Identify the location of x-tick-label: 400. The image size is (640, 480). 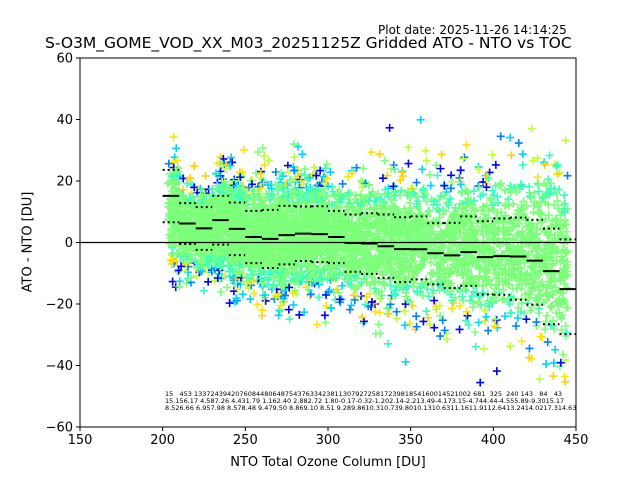
(493, 440).